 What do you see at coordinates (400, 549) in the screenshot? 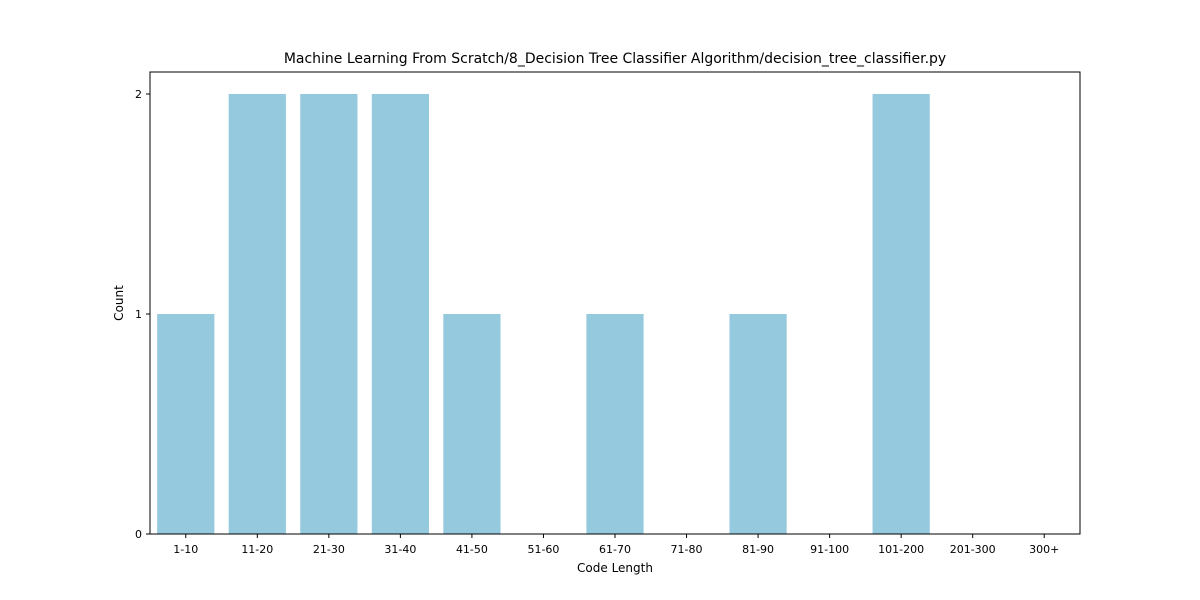
I see `x-tick-label: 31-40` at bounding box center [400, 549].